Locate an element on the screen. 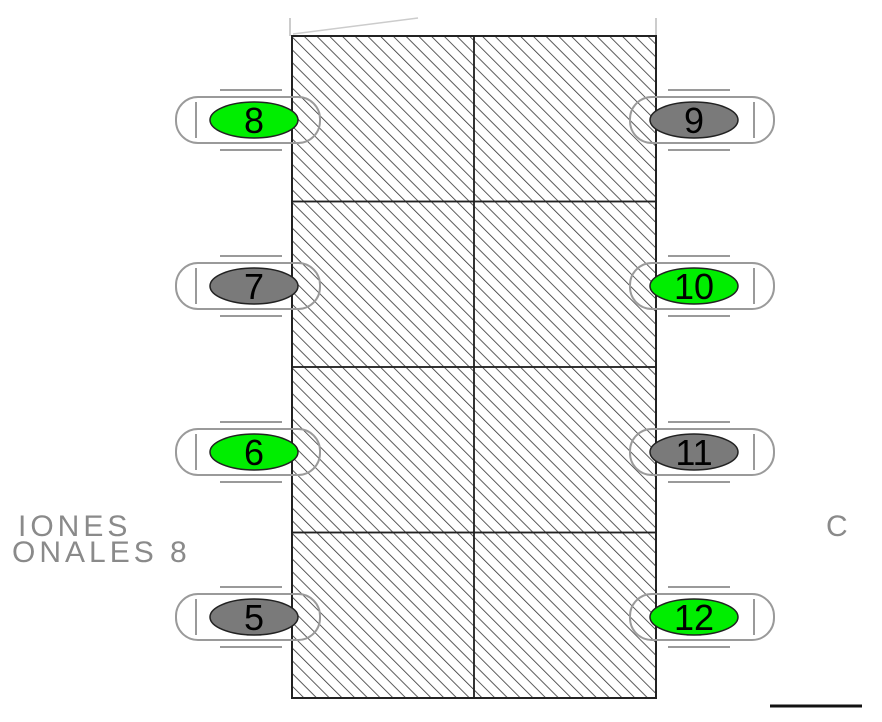  seat-8: 8 is located at coordinates (248, 120).